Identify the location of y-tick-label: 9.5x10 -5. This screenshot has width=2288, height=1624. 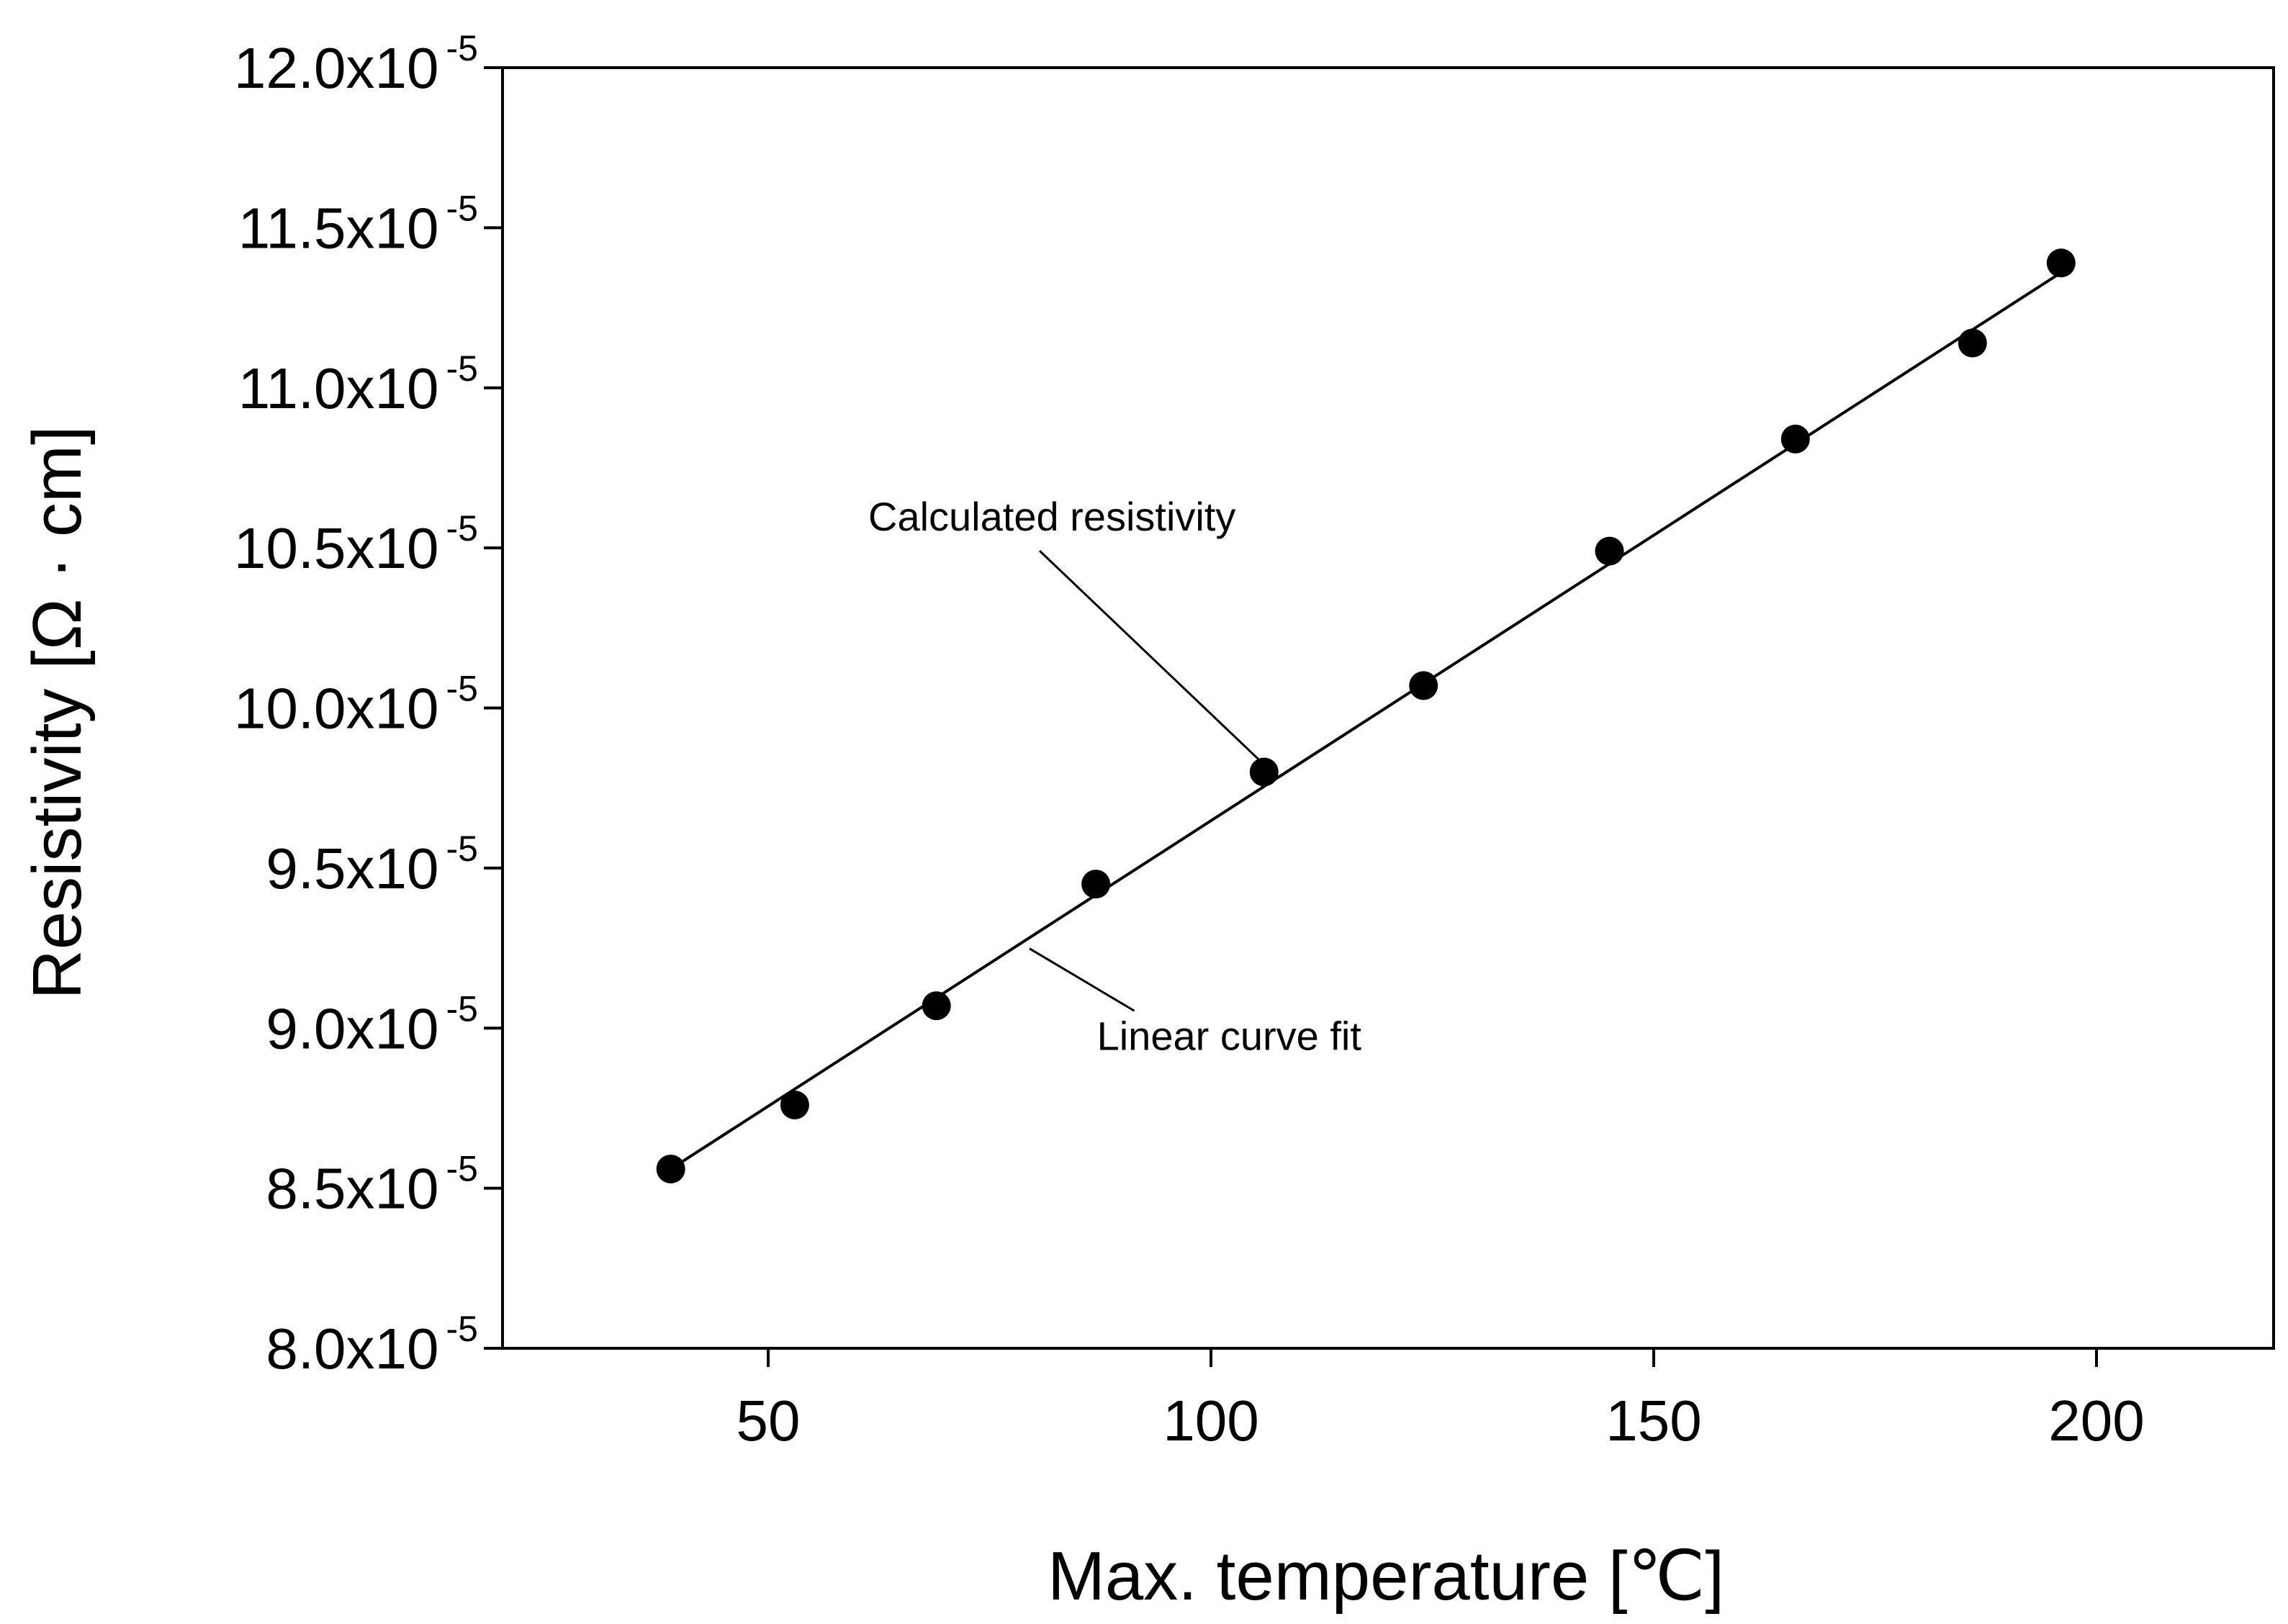
(372, 865).